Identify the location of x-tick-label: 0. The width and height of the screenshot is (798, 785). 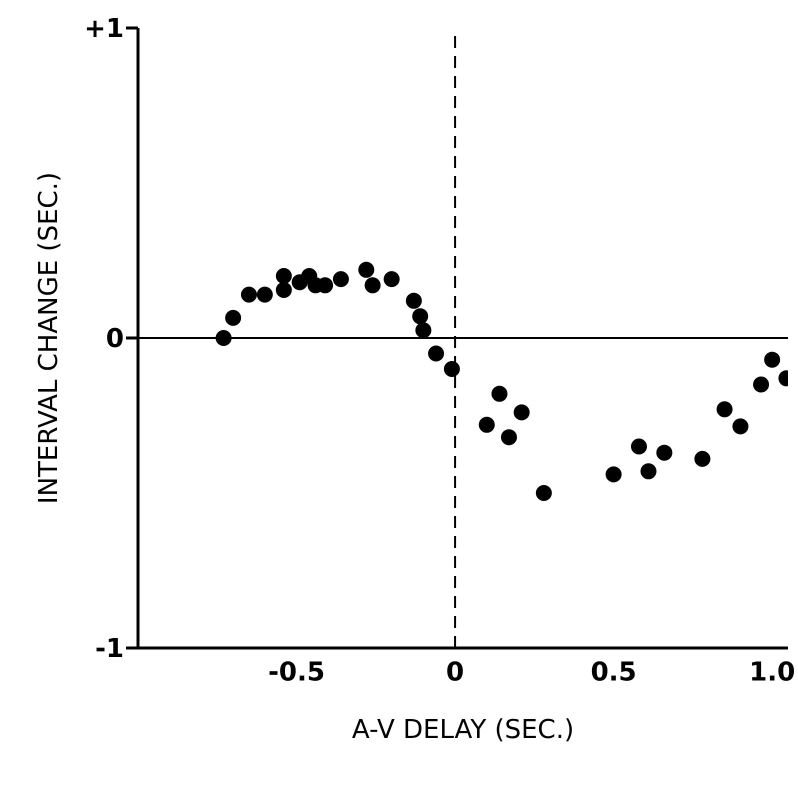
(455, 672).